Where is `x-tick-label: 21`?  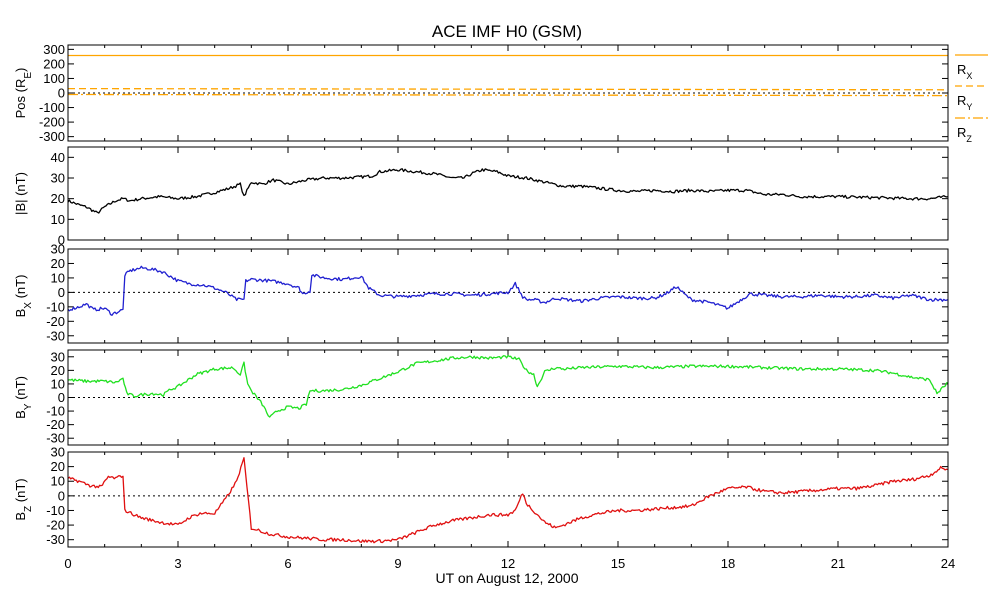
x-tick-label: 21 is located at coordinates (838, 563).